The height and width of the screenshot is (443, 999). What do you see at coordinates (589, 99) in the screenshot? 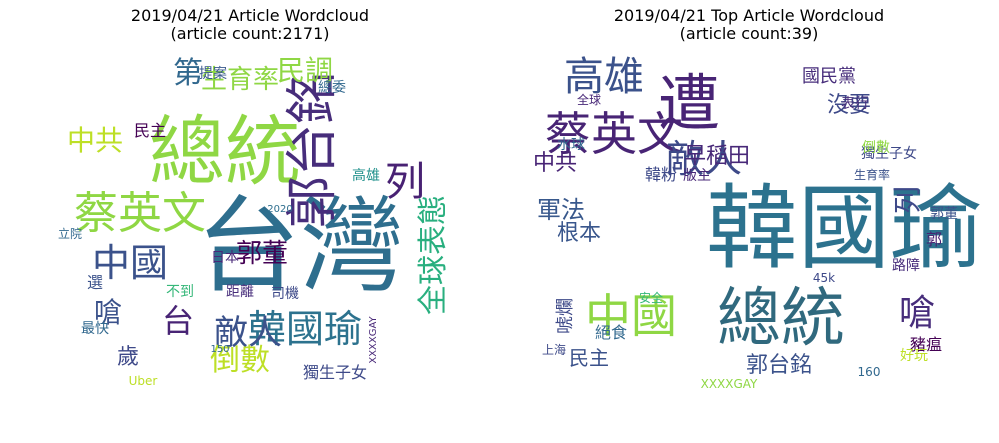
I see `word: 全球` at bounding box center [589, 99].